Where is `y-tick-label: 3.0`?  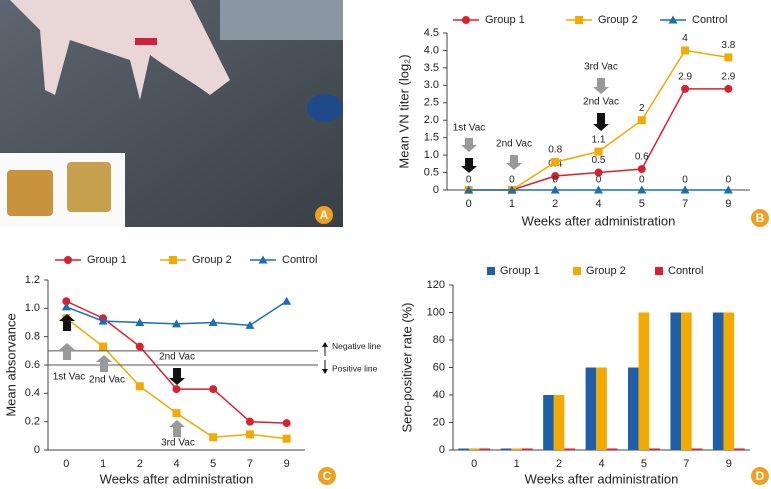
y-tick-label: 3.0 is located at coordinates (431, 85).